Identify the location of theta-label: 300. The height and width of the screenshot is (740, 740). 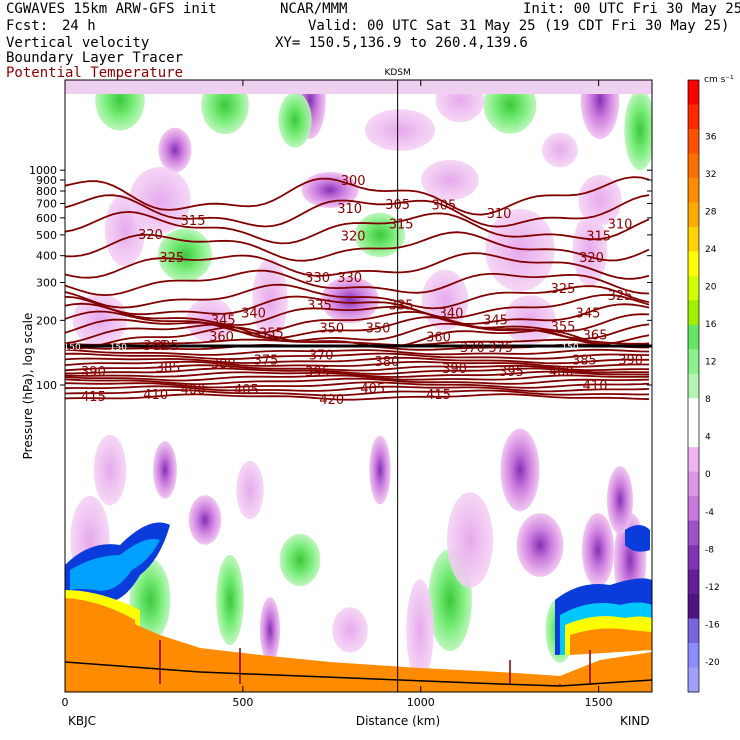
(353, 181).